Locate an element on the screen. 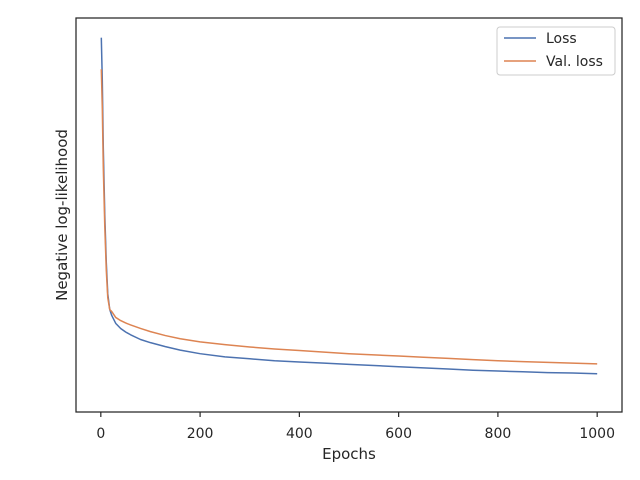 The height and width of the screenshot is (480, 640). x-tick-label: 600 is located at coordinates (398, 434).